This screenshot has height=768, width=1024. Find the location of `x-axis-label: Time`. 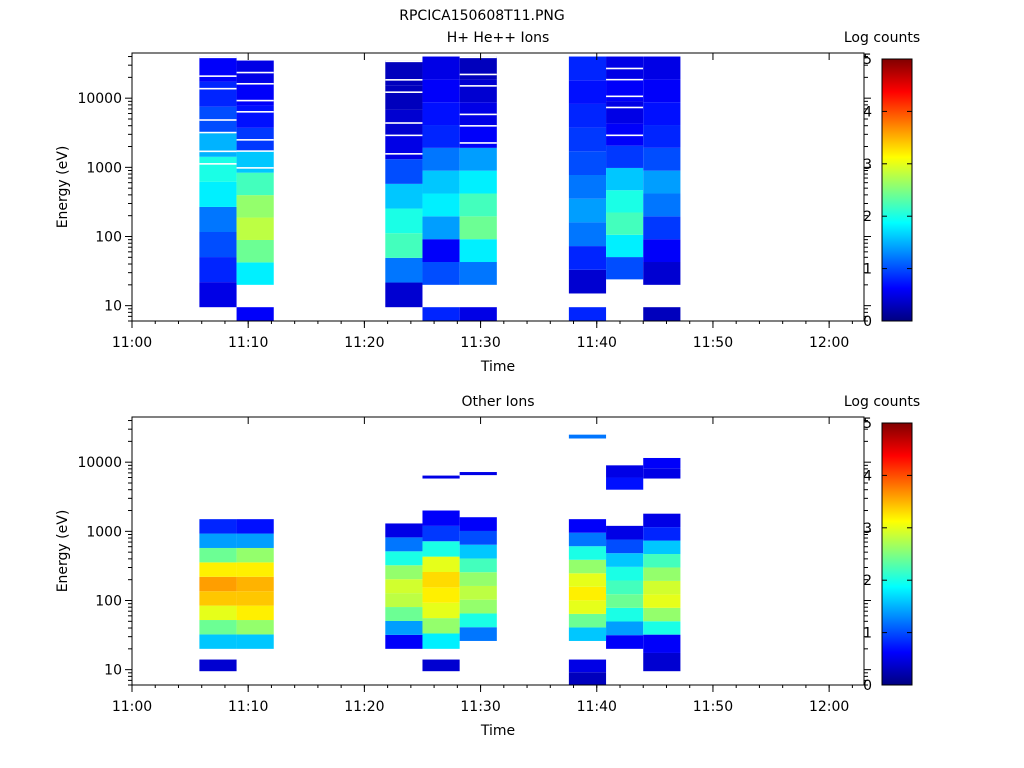

x-axis-label: Time is located at coordinates (497, 367).